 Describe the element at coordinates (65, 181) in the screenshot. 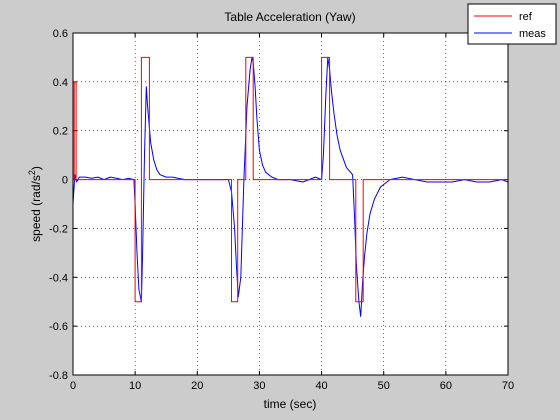

I see `y-tick-label: 0` at that location.